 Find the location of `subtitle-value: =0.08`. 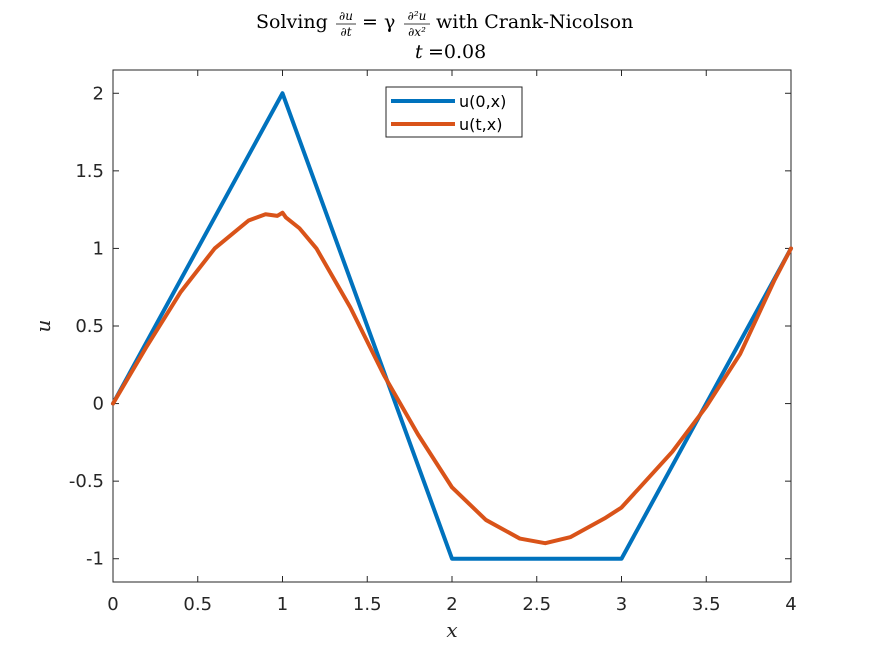

subtitle-value: =0.08 is located at coordinates (457, 52).